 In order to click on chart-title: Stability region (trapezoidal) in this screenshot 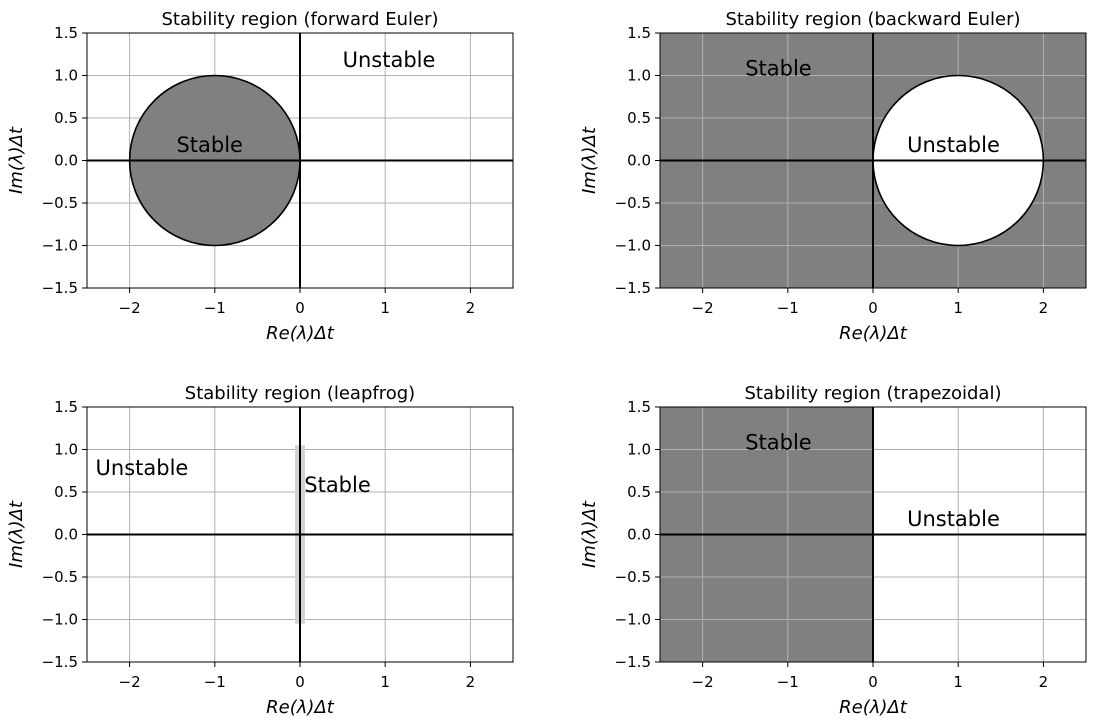, I will do `click(873, 393)`.